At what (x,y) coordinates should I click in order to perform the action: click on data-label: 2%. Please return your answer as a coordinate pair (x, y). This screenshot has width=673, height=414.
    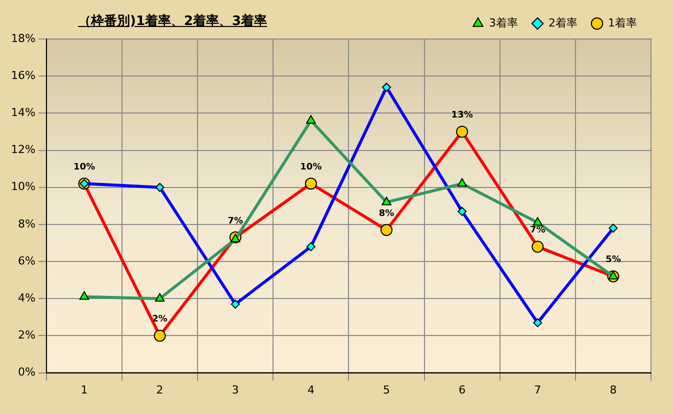
    Looking at the image, I should click on (160, 319).